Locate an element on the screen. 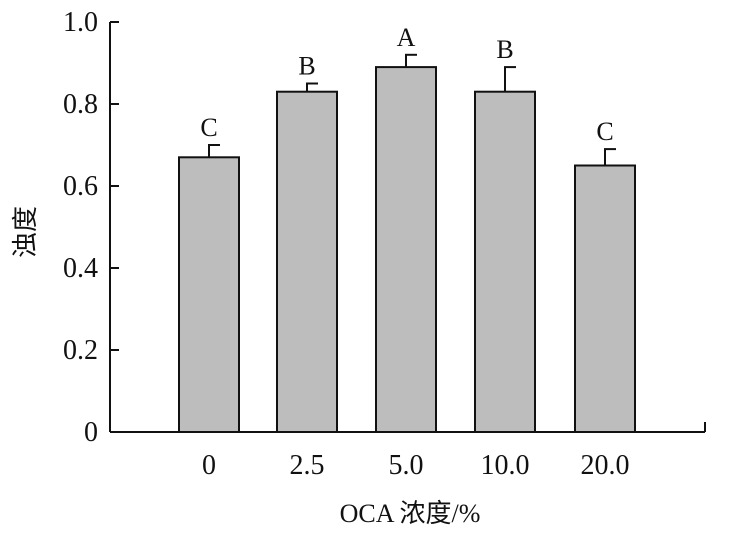 The width and height of the screenshot is (743, 536). x-tick-label: 5.0 is located at coordinates (406, 465).